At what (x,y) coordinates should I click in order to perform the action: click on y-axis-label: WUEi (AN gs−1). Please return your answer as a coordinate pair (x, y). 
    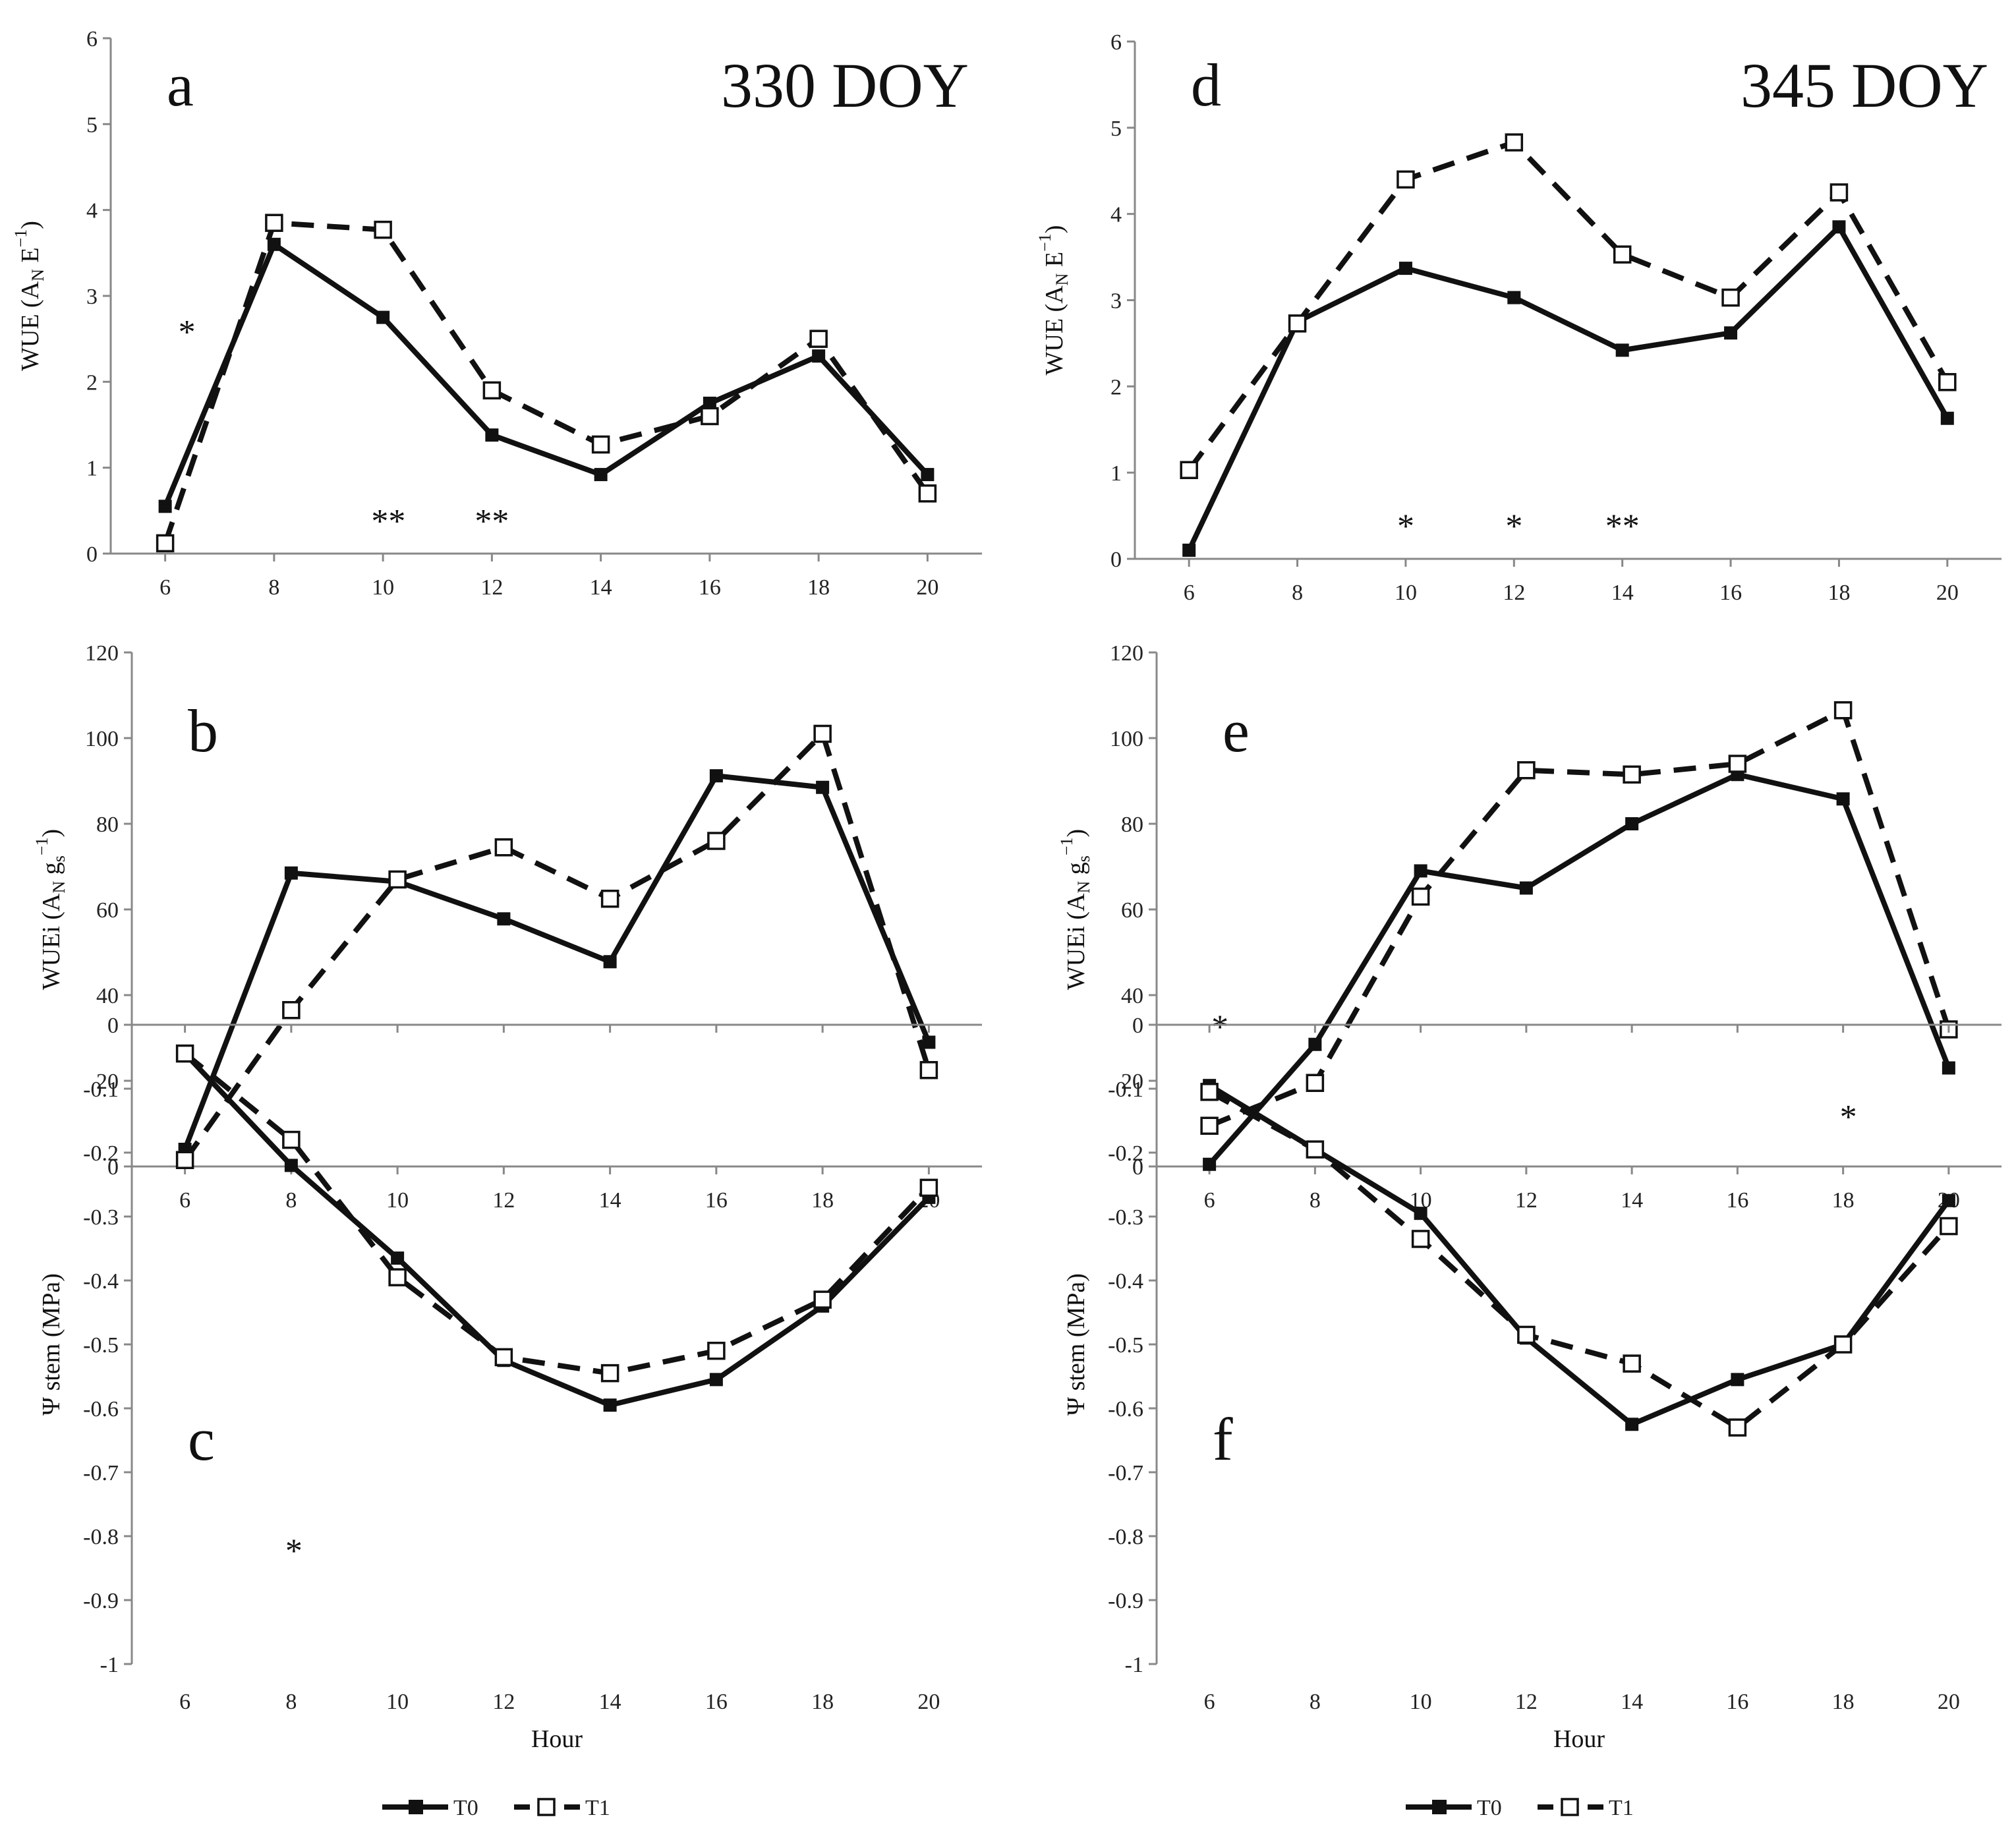
    Looking at the image, I should click on (50, 909).